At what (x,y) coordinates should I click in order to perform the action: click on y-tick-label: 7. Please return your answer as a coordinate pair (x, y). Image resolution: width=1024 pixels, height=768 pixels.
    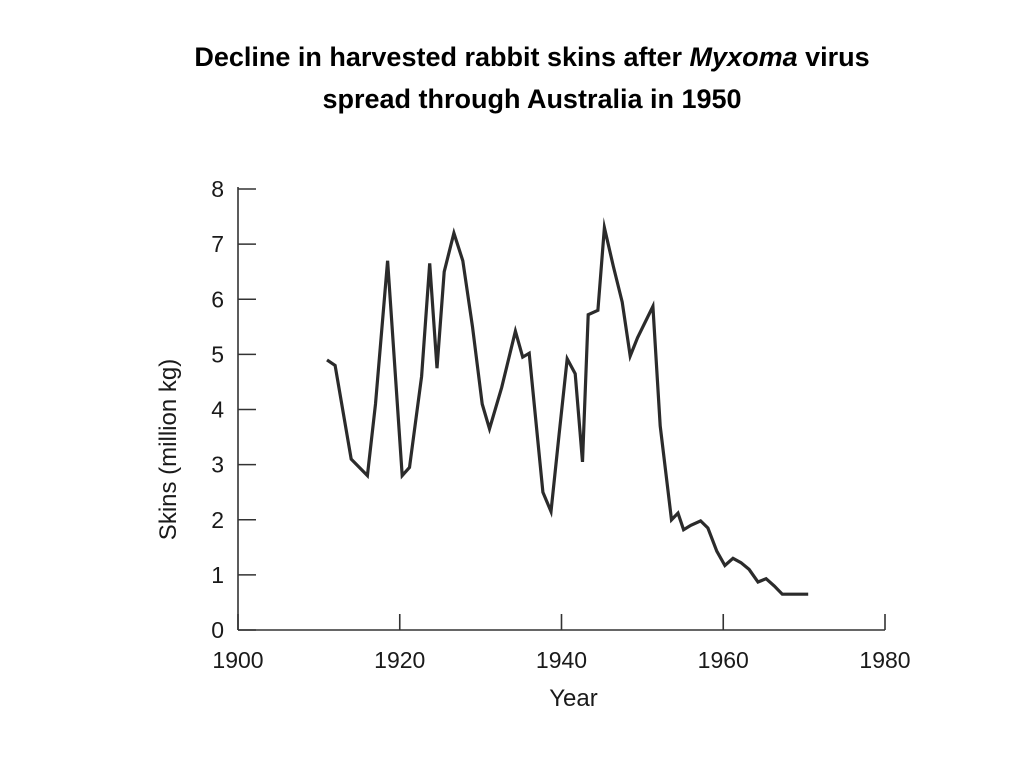
    Looking at the image, I should click on (217, 244).